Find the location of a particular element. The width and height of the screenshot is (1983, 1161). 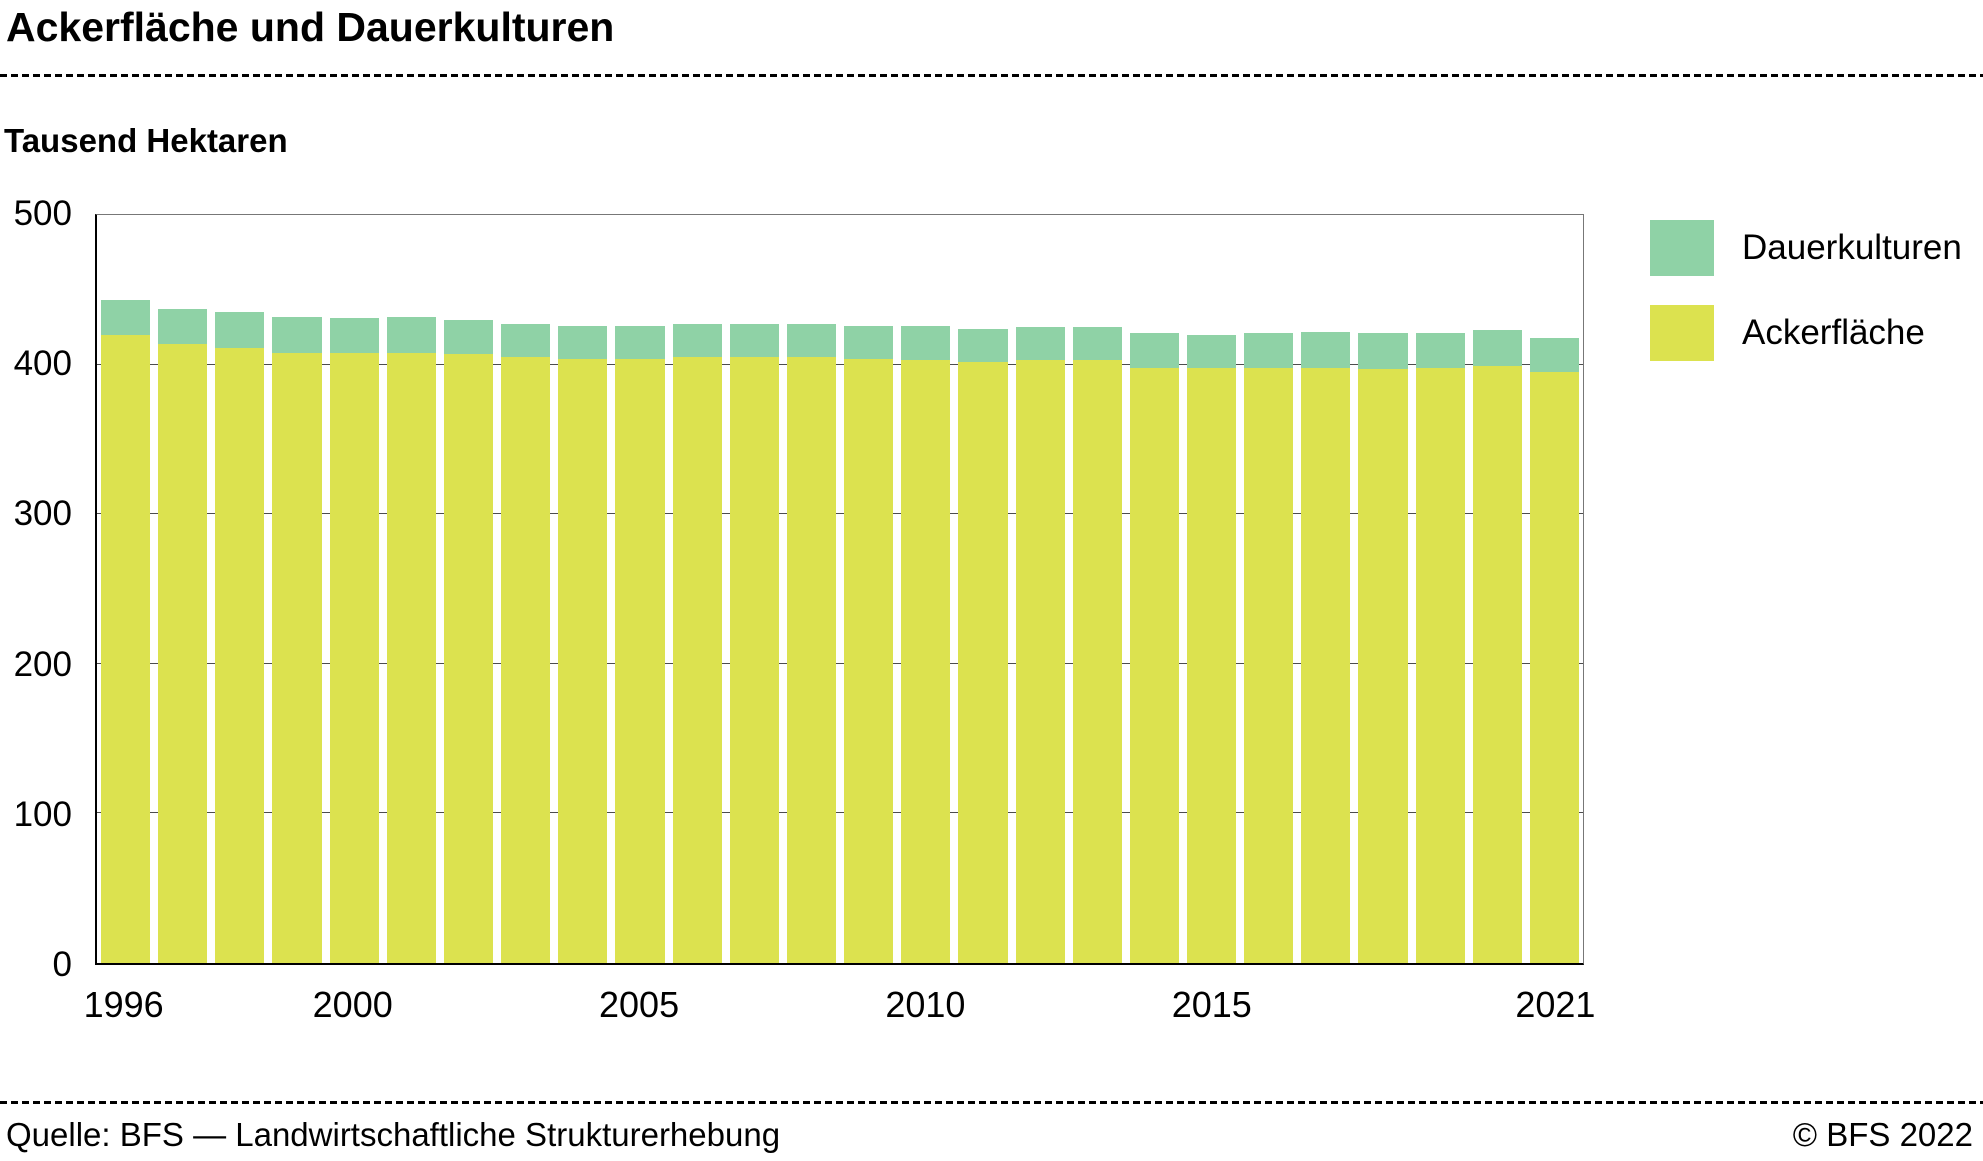

x-tick-label-2010: 2010 is located at coordinates (925, 1004).